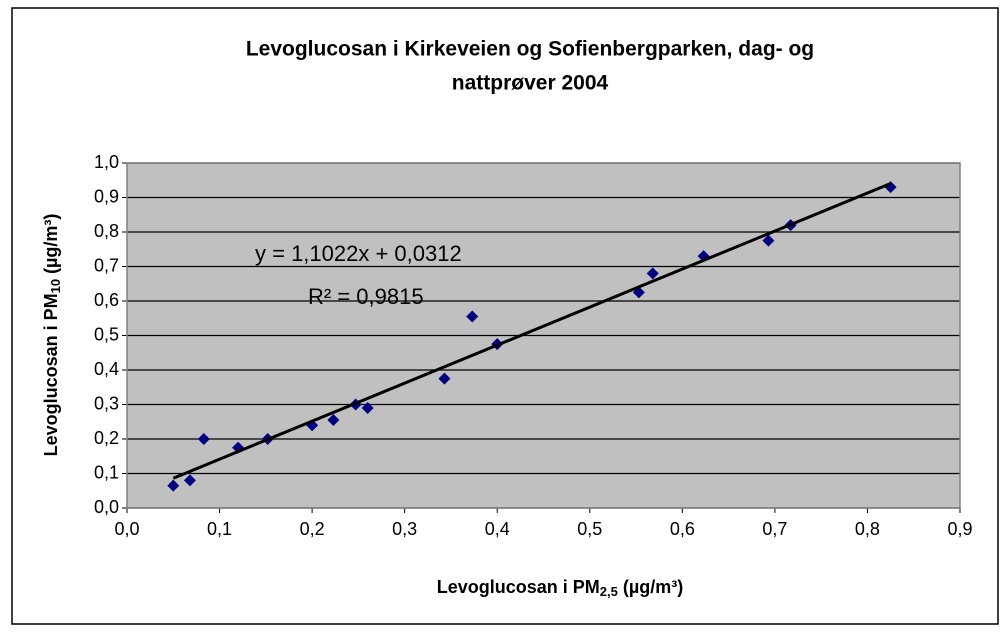 Image resolution: width=1008 pixels, height=637 pixels. What do you see at coordinates (219, 529) in the screenshot?
I see `x-tick-label: 0,1` at bounding box center [219, 529].